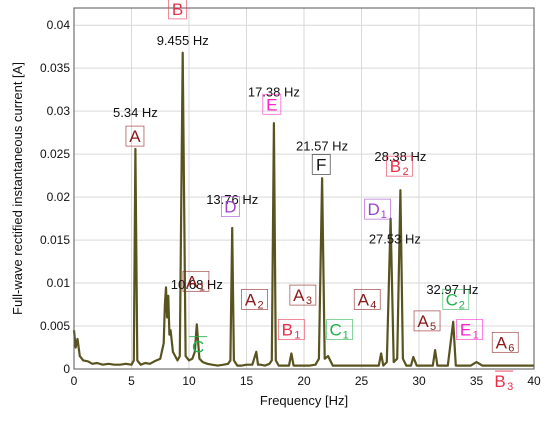 The height and width of the screenshot is (433, 550). What do you see at coordinates (274, 92) in the screenshot?
I see `frequency-annotation: 17.38 Hz` at bounding box center [274, 92].